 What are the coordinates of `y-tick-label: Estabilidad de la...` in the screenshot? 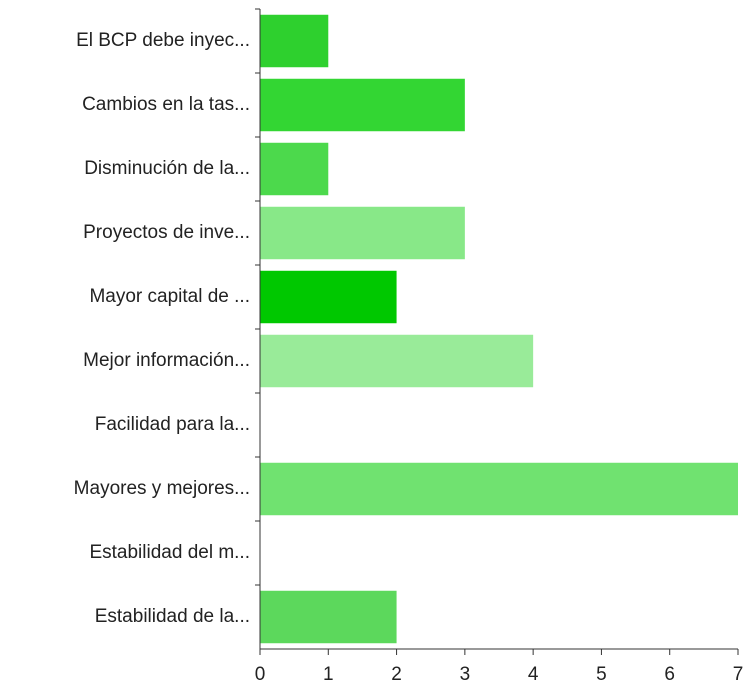 It's located at (172, 616).